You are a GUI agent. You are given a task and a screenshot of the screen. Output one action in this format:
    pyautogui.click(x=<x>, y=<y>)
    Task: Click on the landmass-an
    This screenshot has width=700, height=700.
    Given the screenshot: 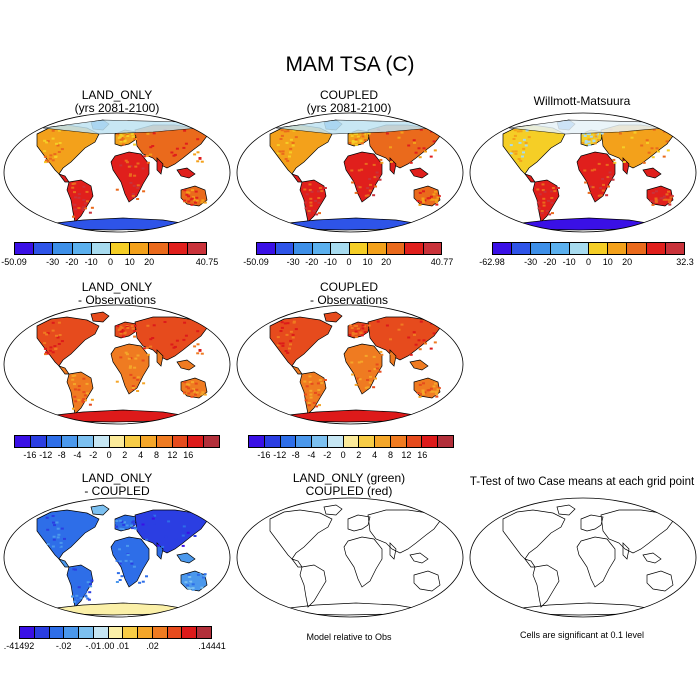 What is the action you would take?
    pyautogui.click(x=350, y=416)
    